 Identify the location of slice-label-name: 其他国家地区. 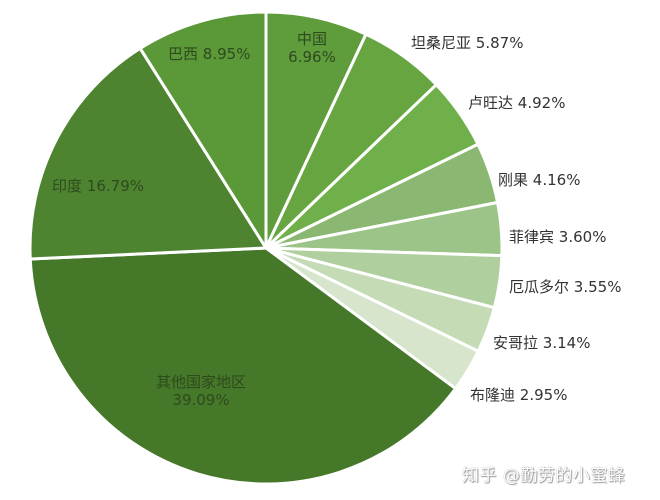
(201, 382).